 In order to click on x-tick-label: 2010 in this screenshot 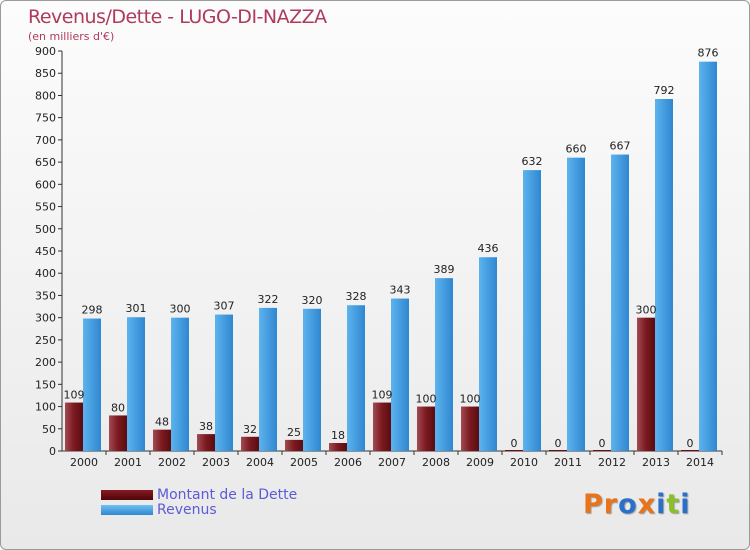, I will do `click(524, 462)`.